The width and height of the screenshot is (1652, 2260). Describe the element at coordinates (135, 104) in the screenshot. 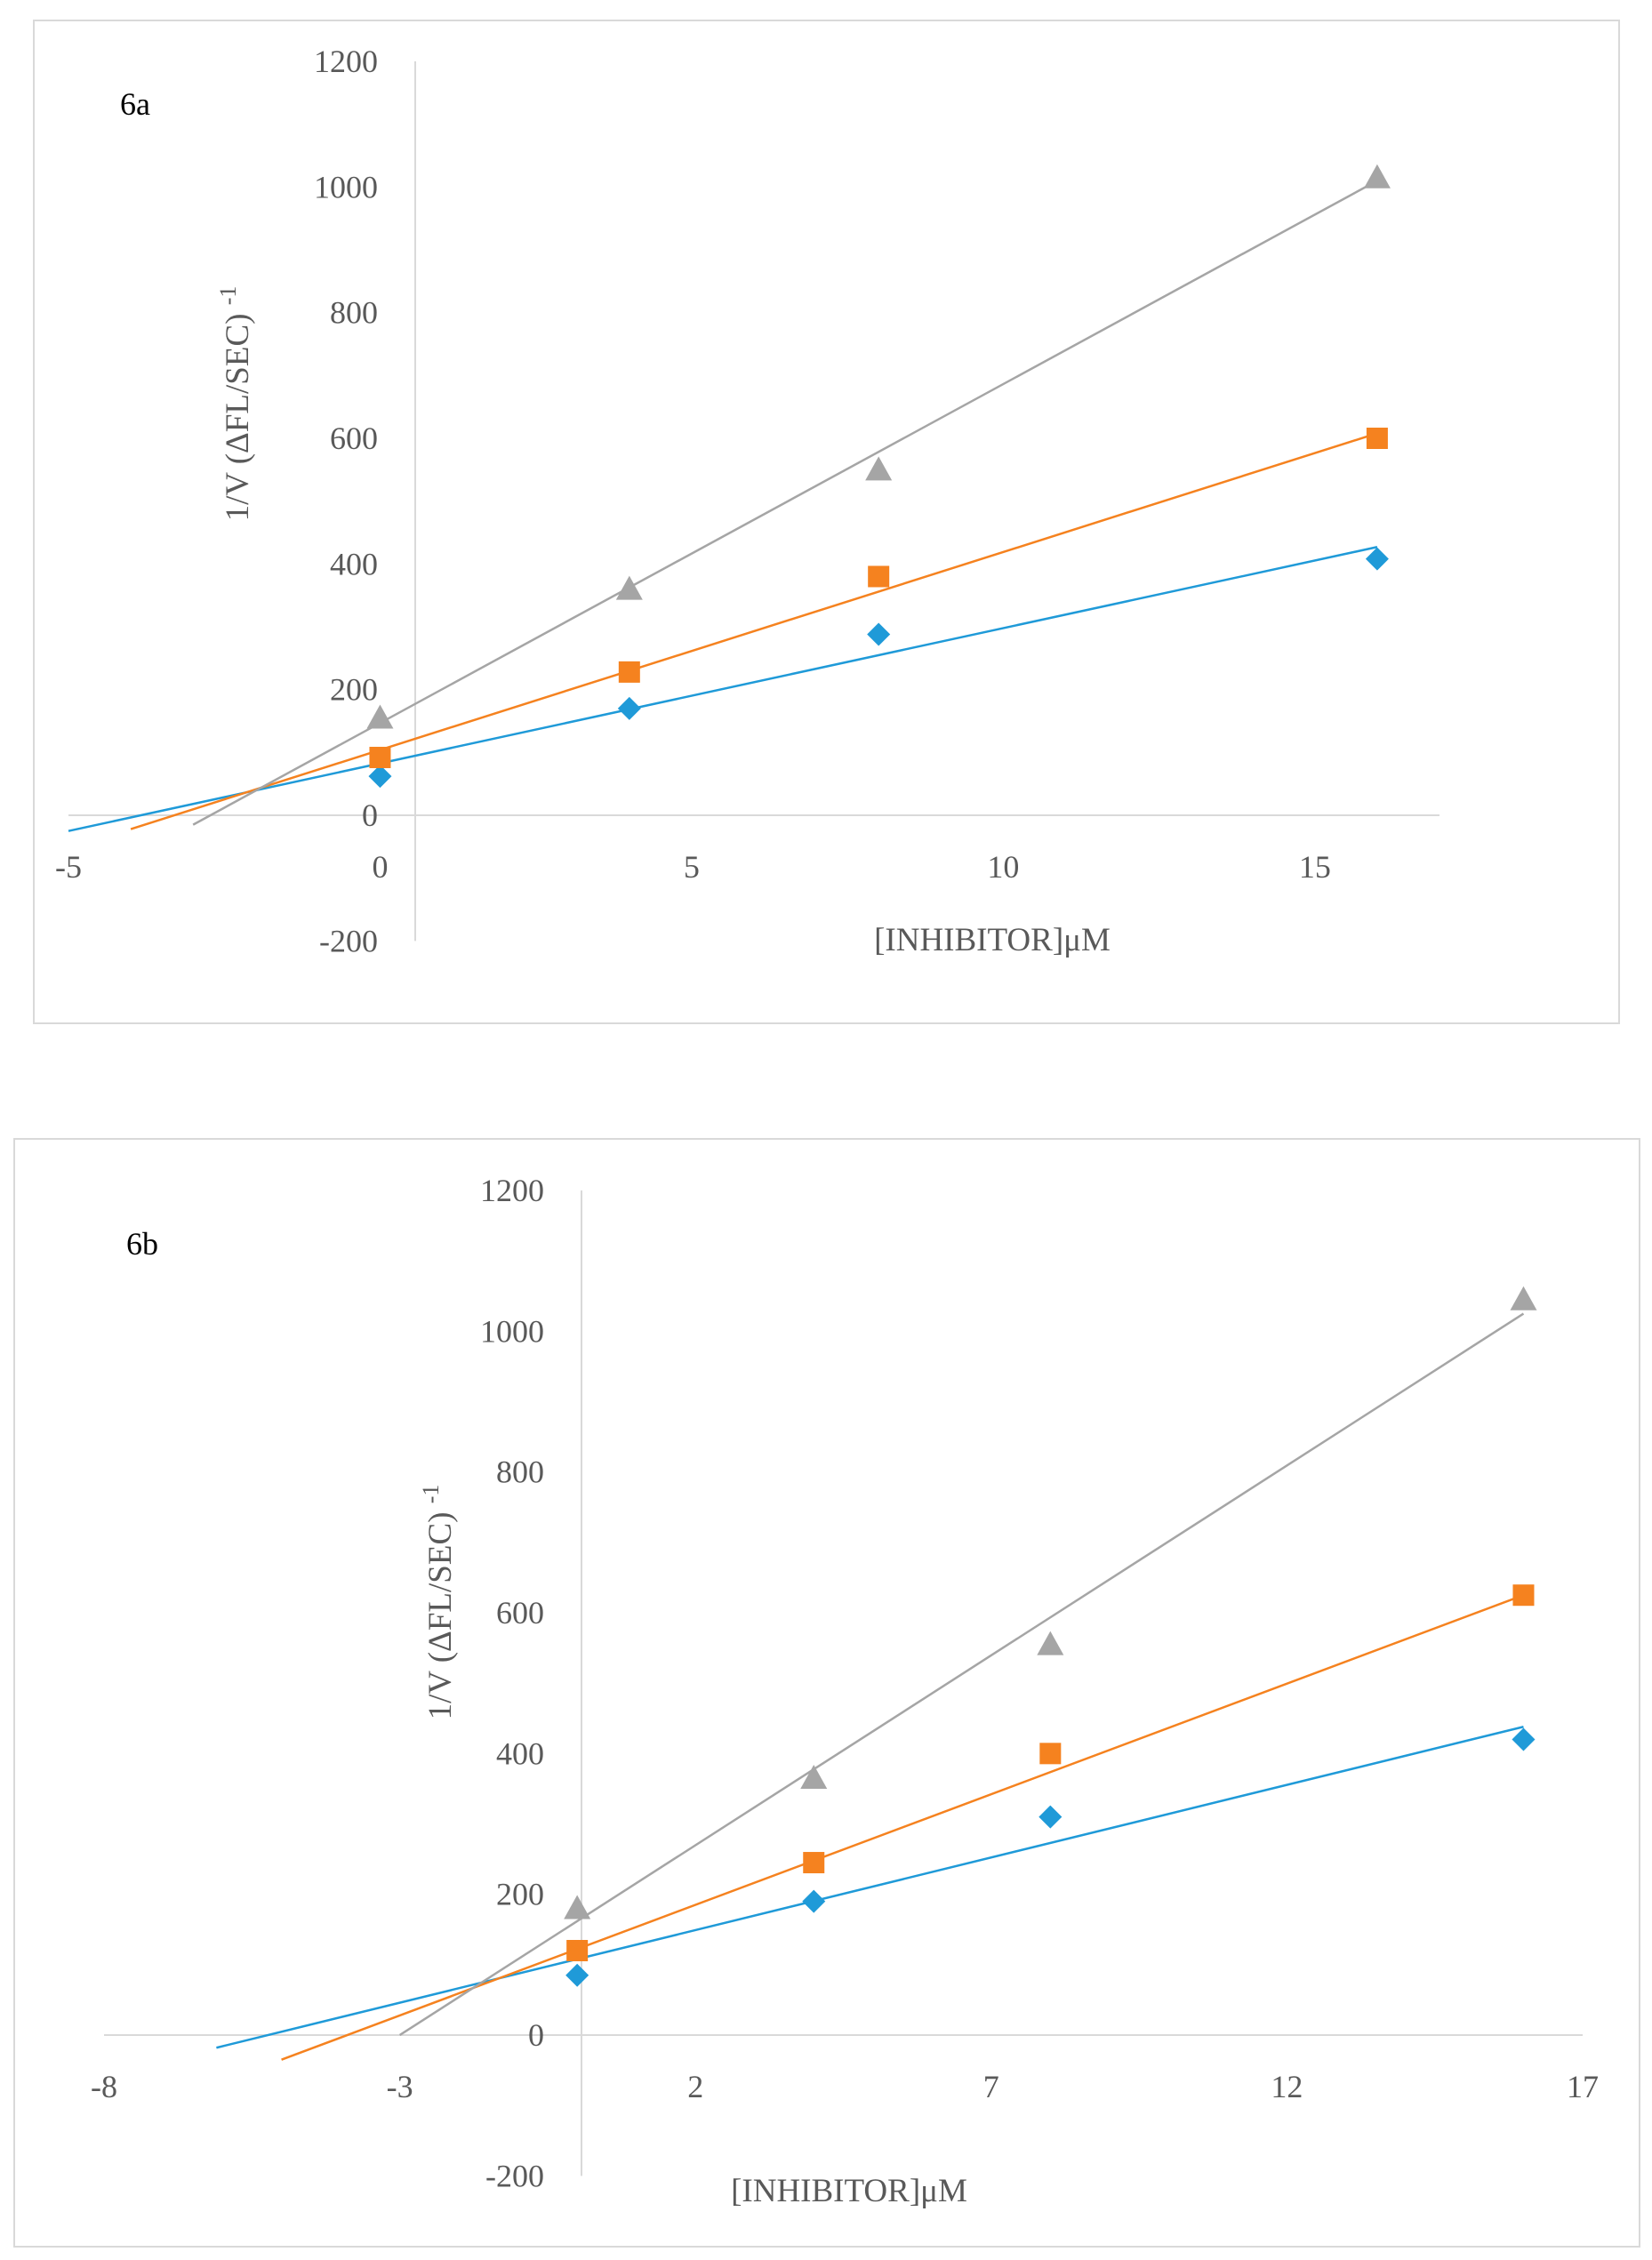

I see `panel-label: 6a` at that location.